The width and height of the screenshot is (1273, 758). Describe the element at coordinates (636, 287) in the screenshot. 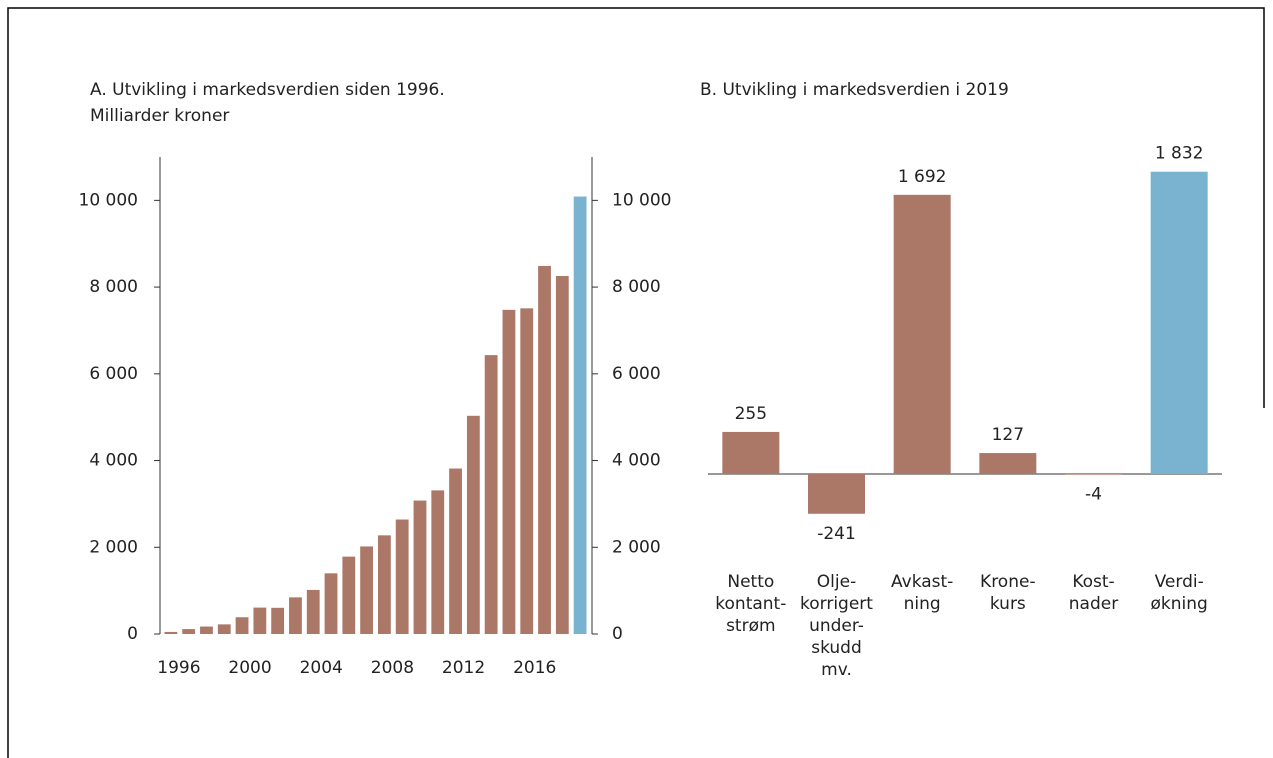

I see `y2-tick-label: 8 000` at that location.